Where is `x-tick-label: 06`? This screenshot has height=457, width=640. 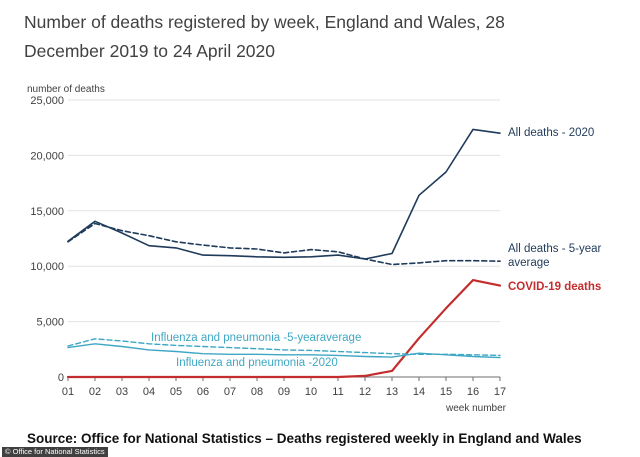 x-tick-label: 06 is located at coordinates (203, 392).